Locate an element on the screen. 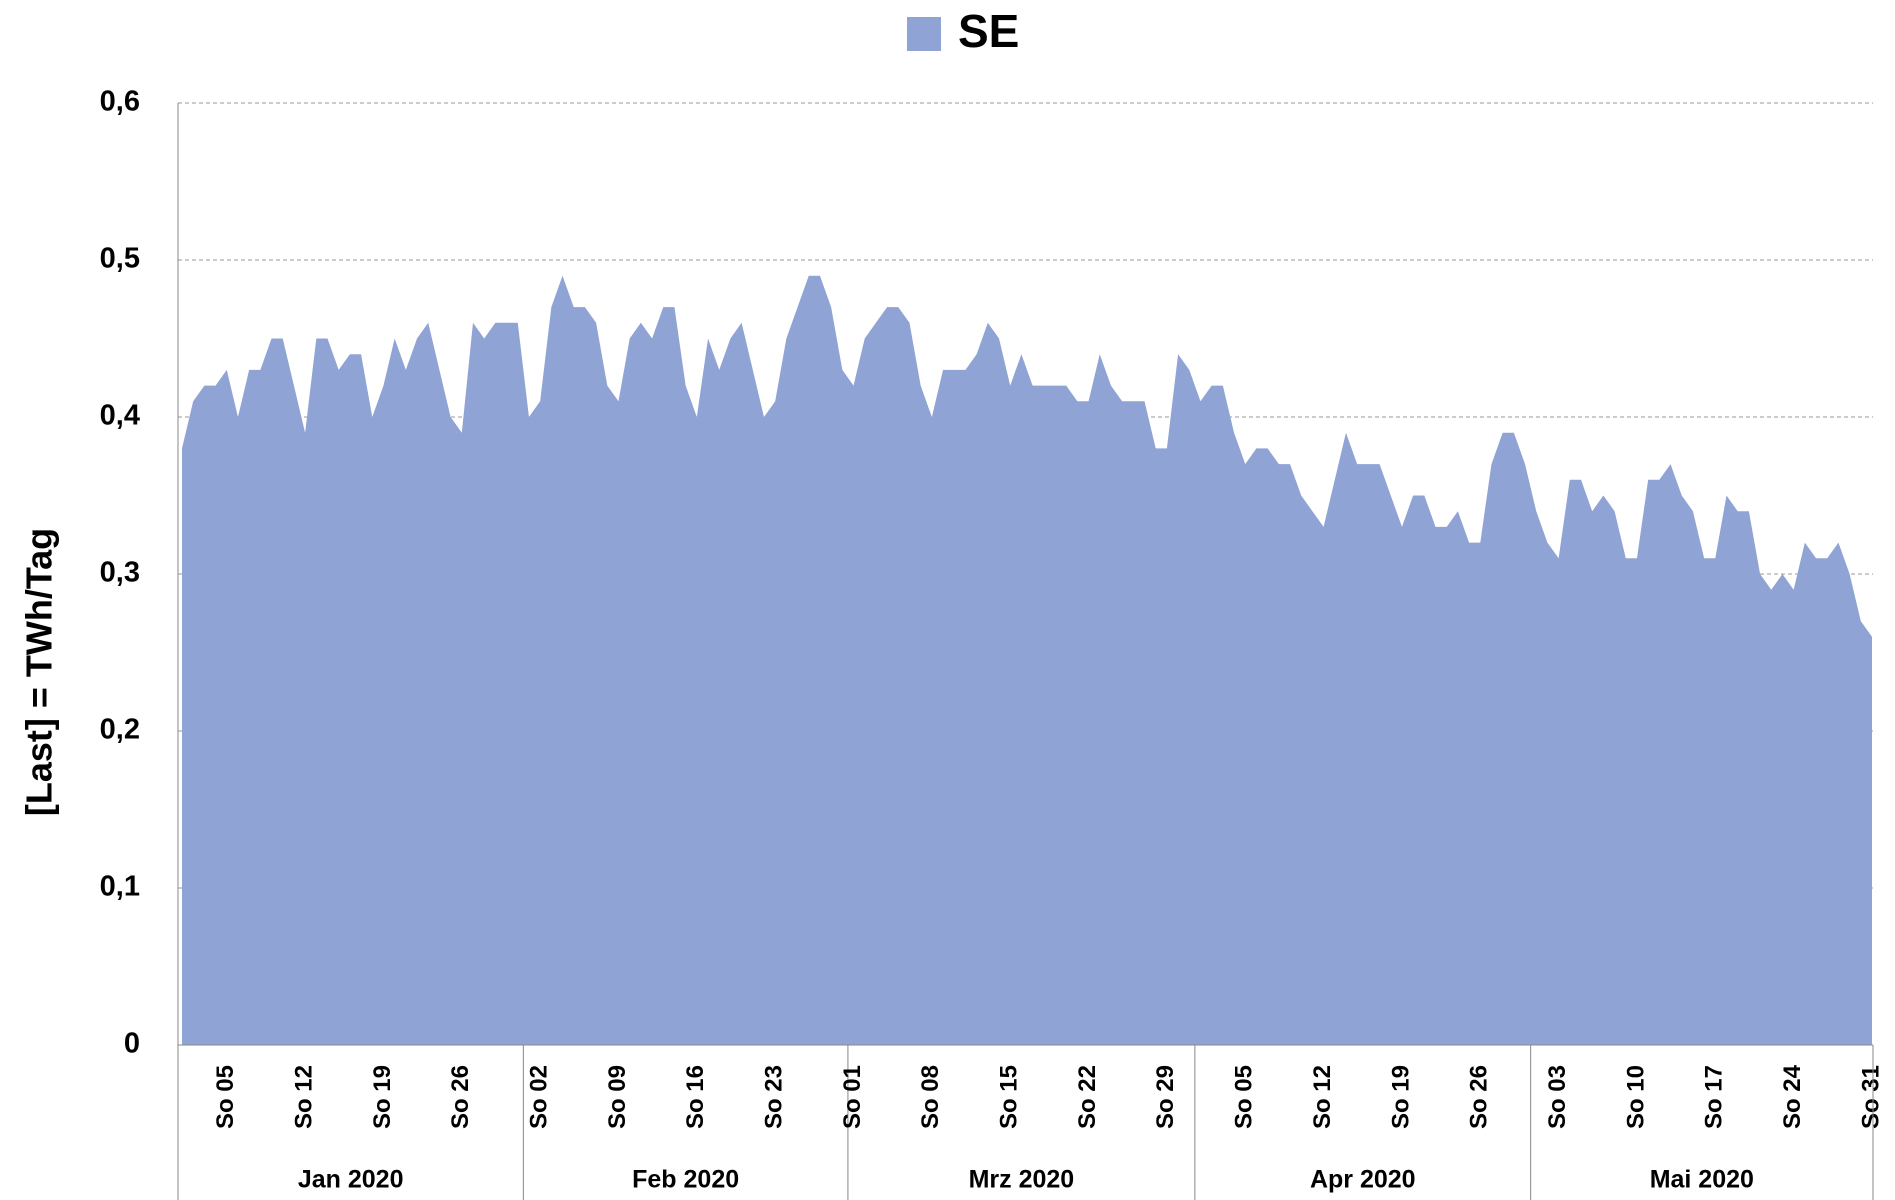 The width and height of the screenshot is (1895, 1200). x-tick-label: So 24 is located at coordinates (1792, 1096).